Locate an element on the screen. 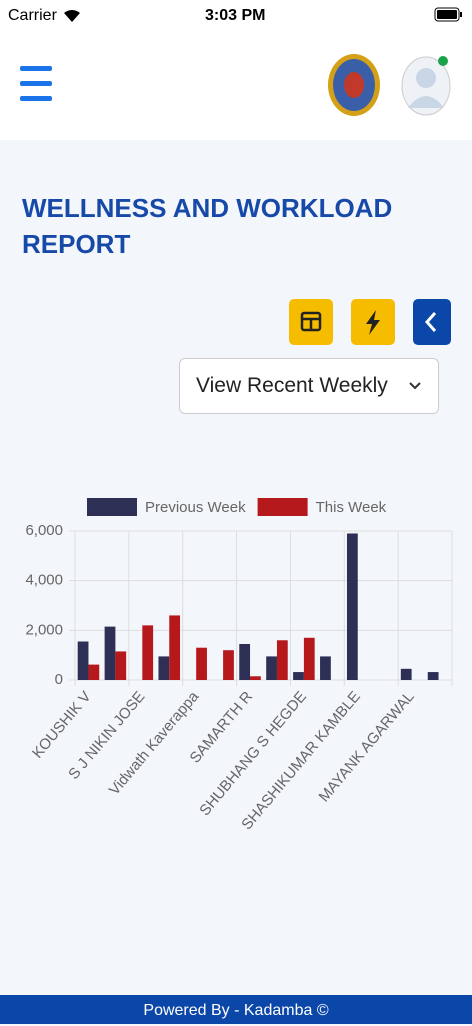 Image resolution: width=472 pixels, height=1026 pixels. legend-label: Previous Week is located at coordinates (195, 507).